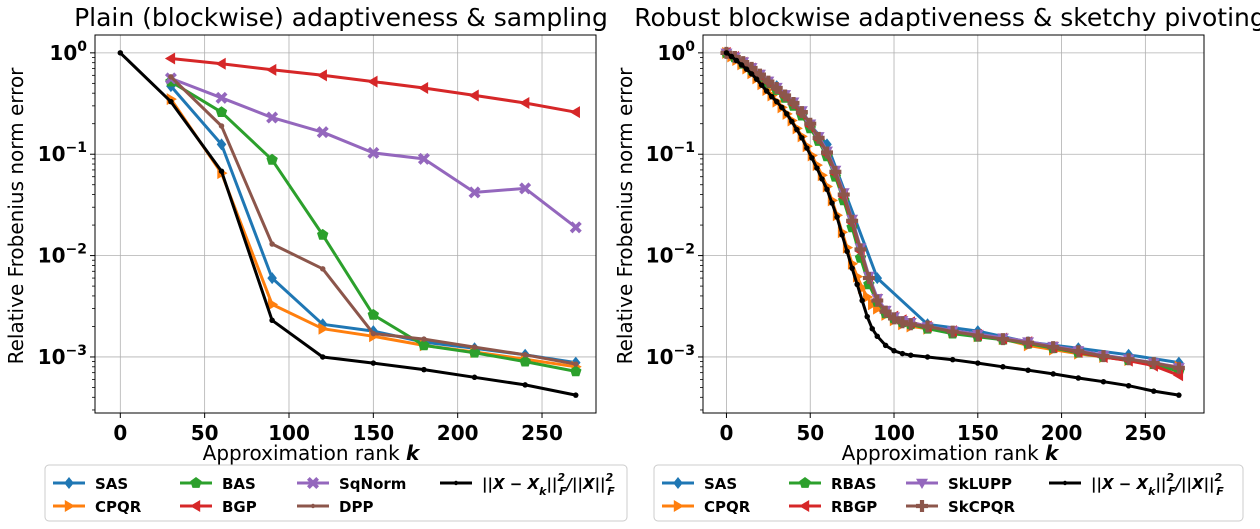 This screenshot has width=1260, height=529. Describe the element at coordinates (372, 85) in the screenshot. I see `series-bgp` at that location.